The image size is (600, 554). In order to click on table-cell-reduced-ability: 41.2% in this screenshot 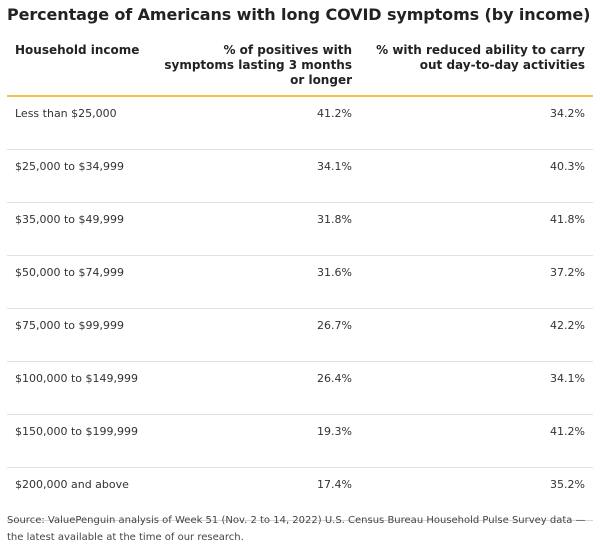, I will do `click(476, 441)`.